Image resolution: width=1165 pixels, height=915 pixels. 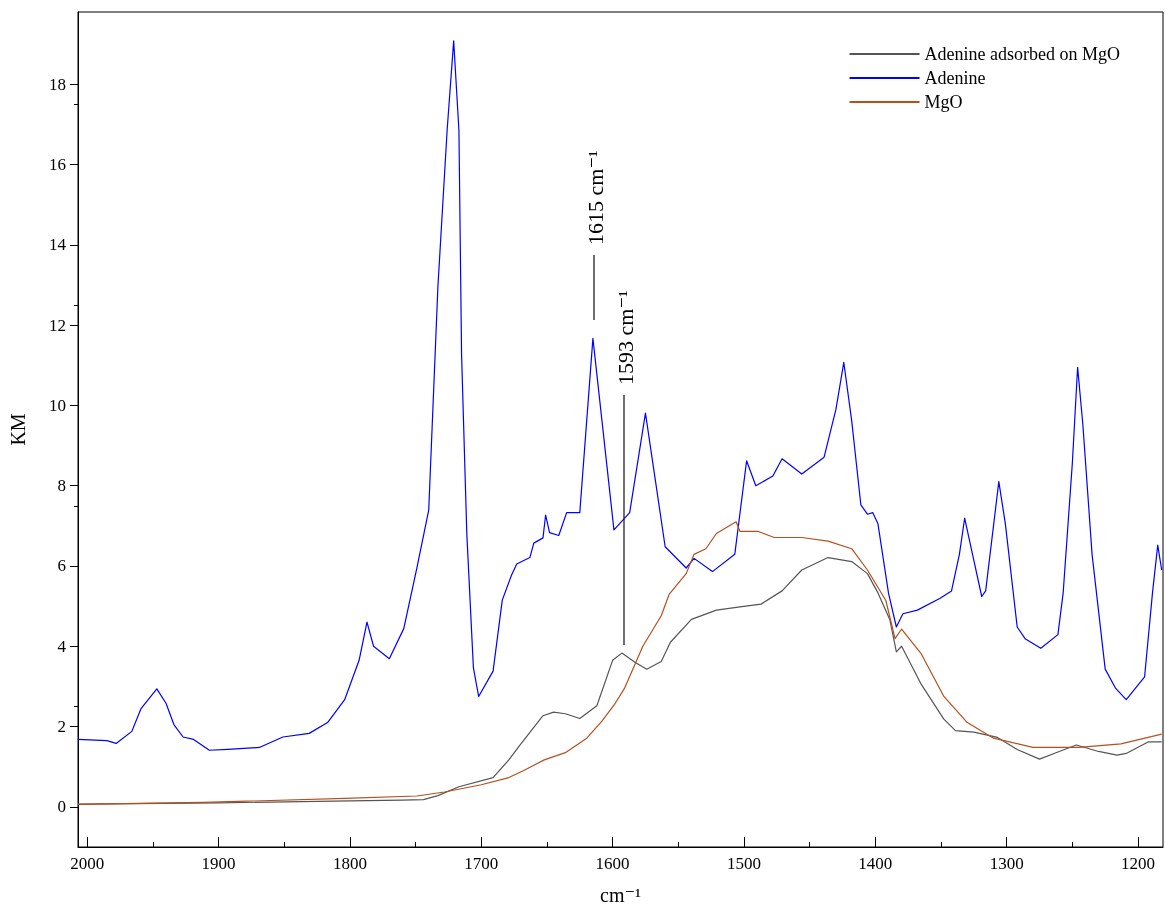 I want to click on legend-label: Adenine adsorbed on MgO, so click(x=1022, y=54).